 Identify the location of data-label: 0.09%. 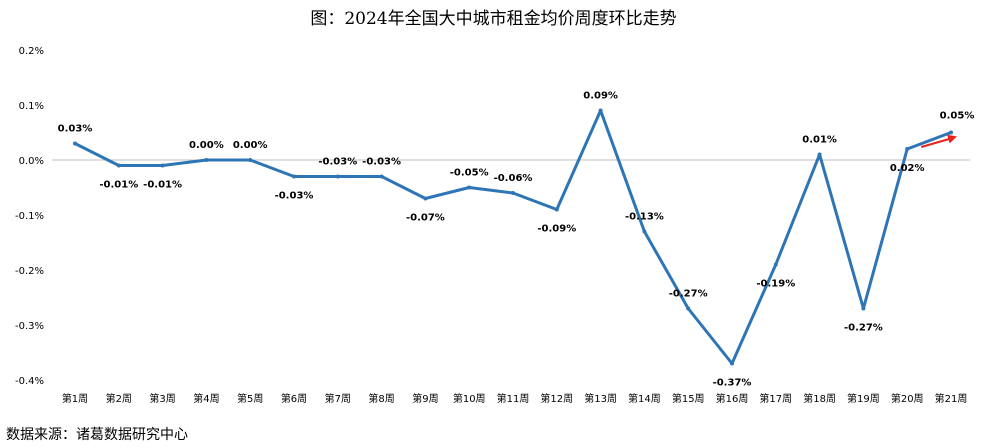
(600, 96).